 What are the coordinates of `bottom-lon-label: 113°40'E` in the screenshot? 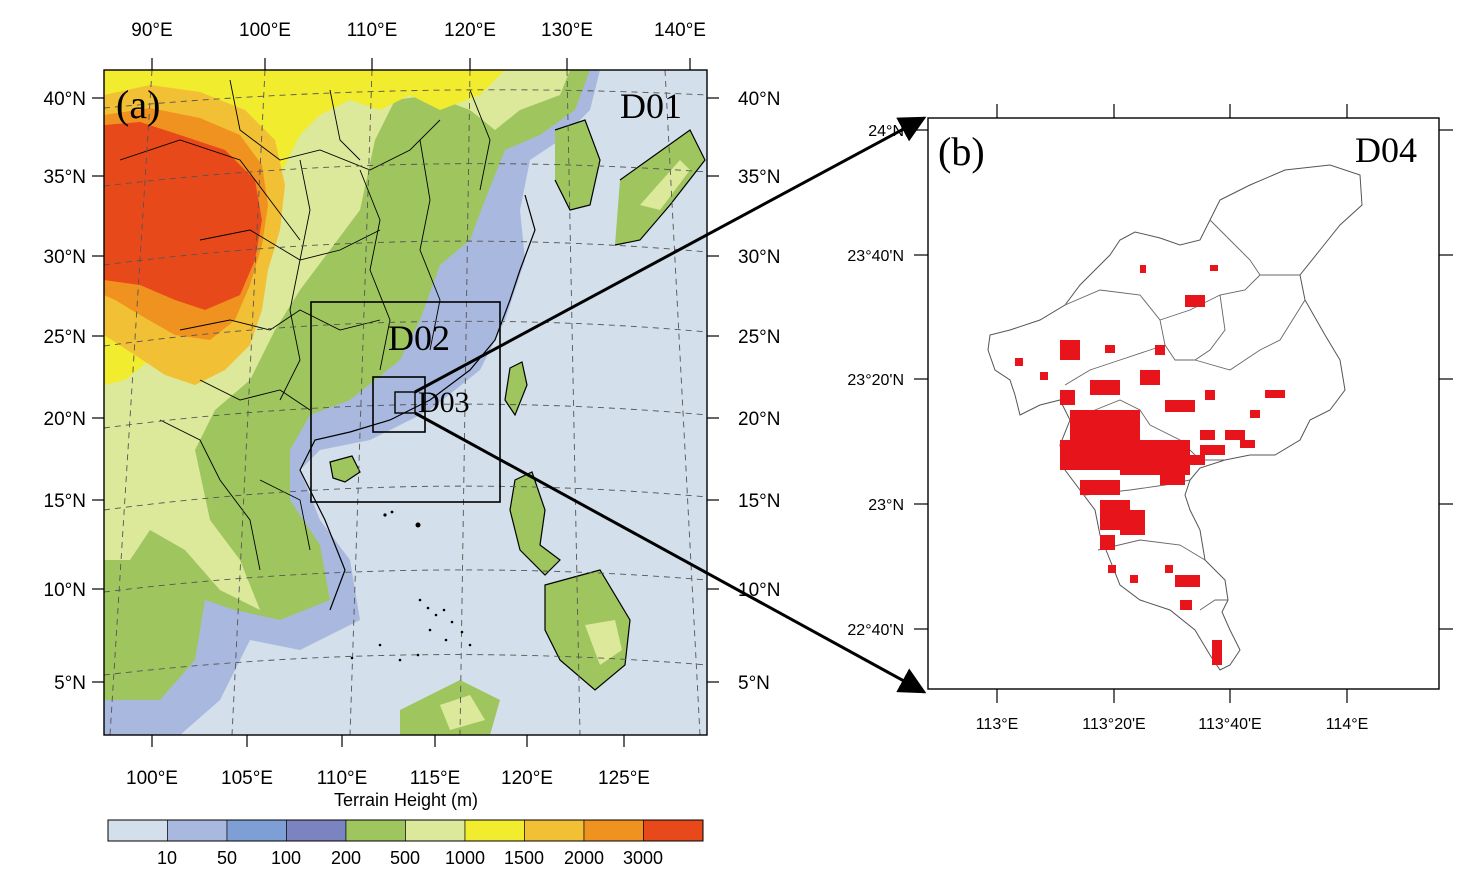 It's located at (1229, 724).